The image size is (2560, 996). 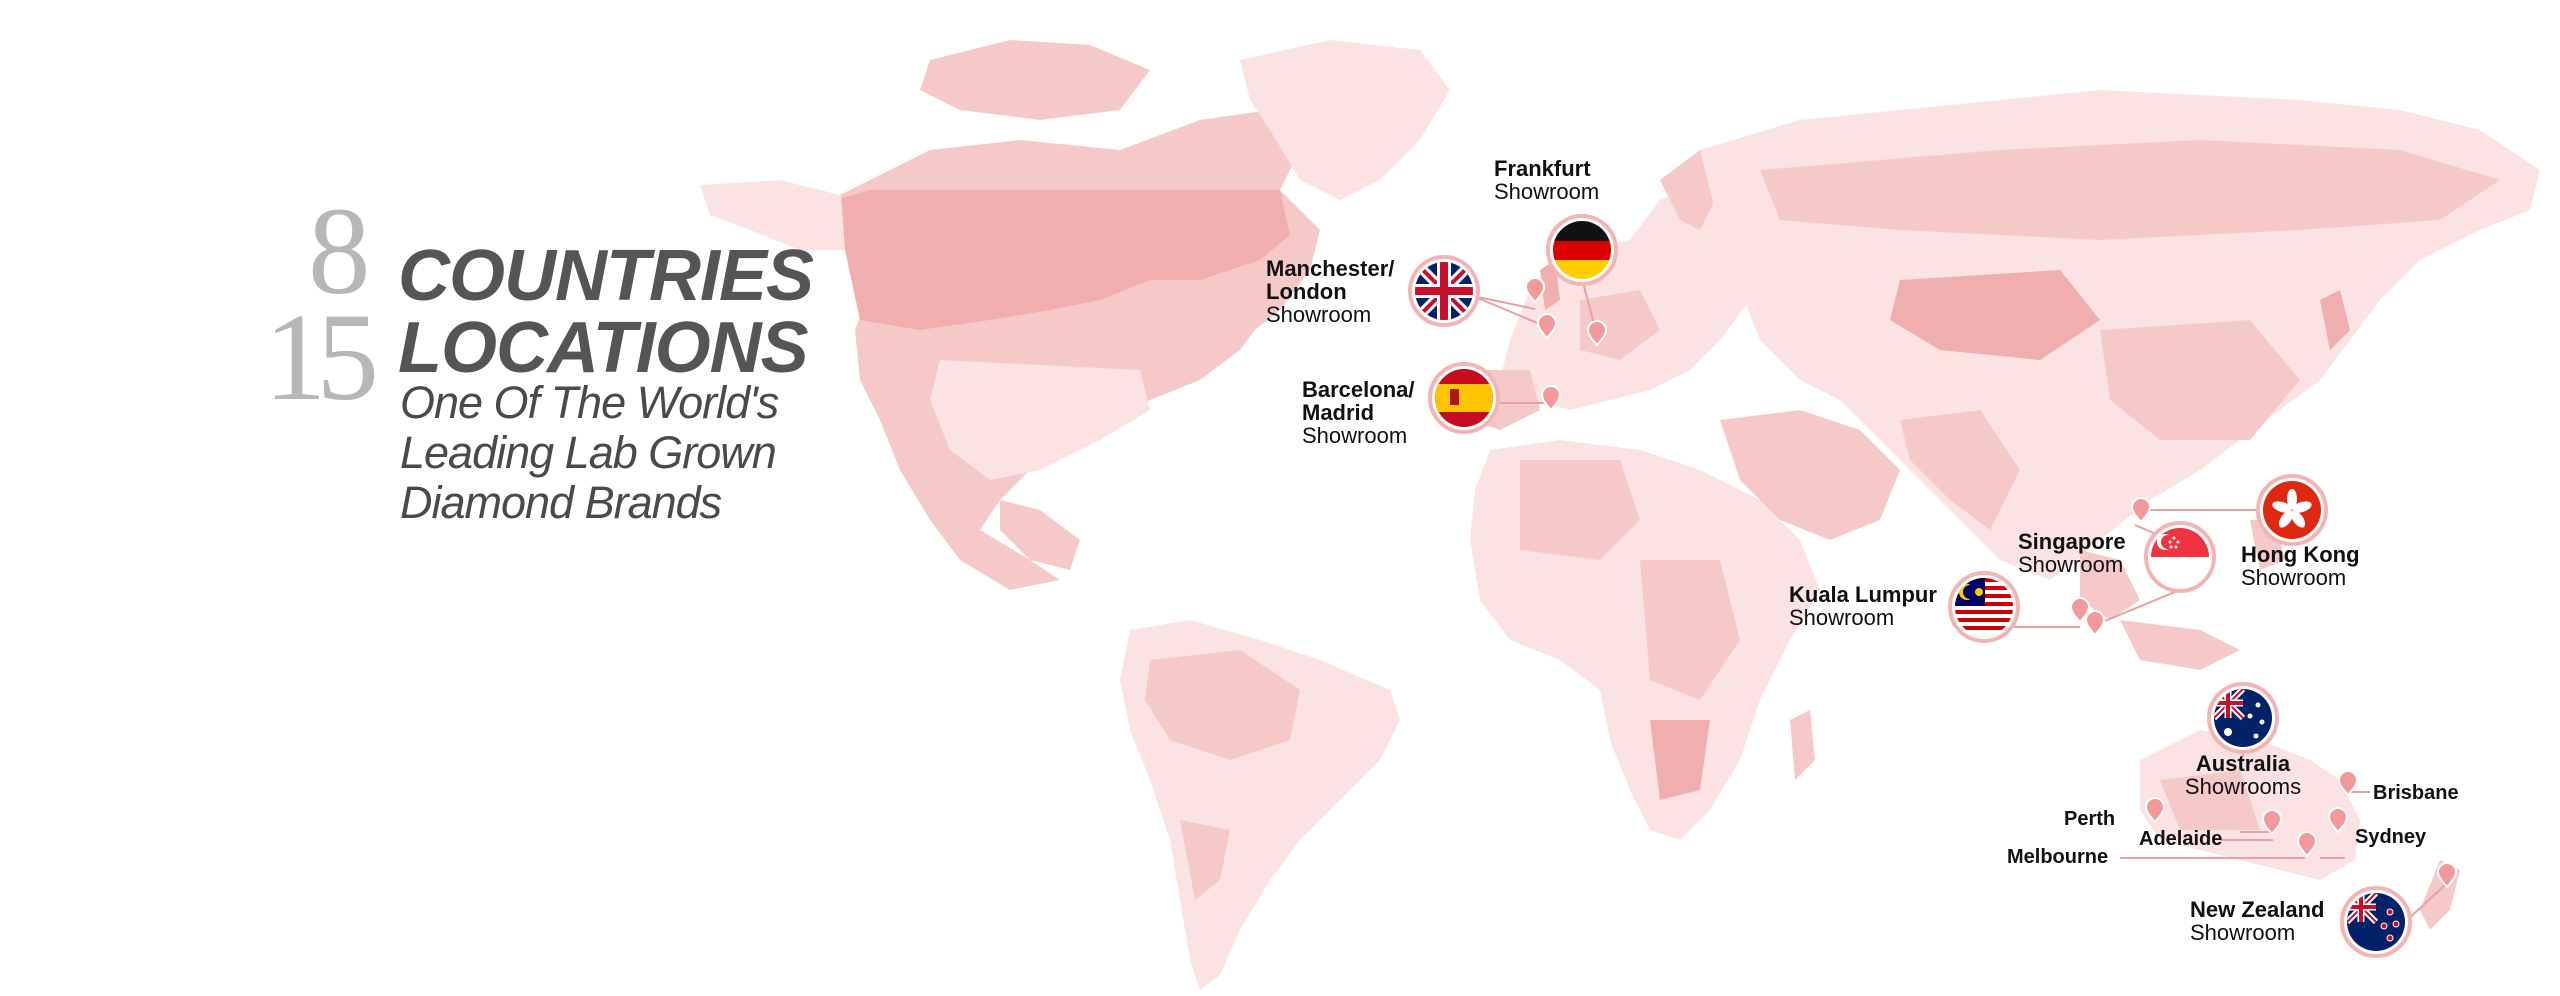 I want to click on hong-kong-sub: Showroom, so click(x=2294, y=578).